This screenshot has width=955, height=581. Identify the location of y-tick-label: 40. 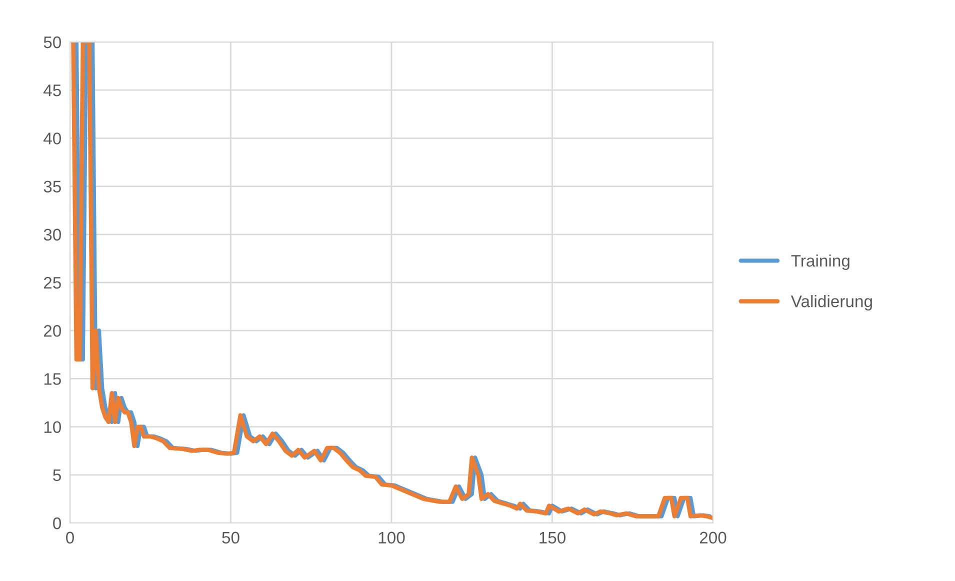
(53, 138).